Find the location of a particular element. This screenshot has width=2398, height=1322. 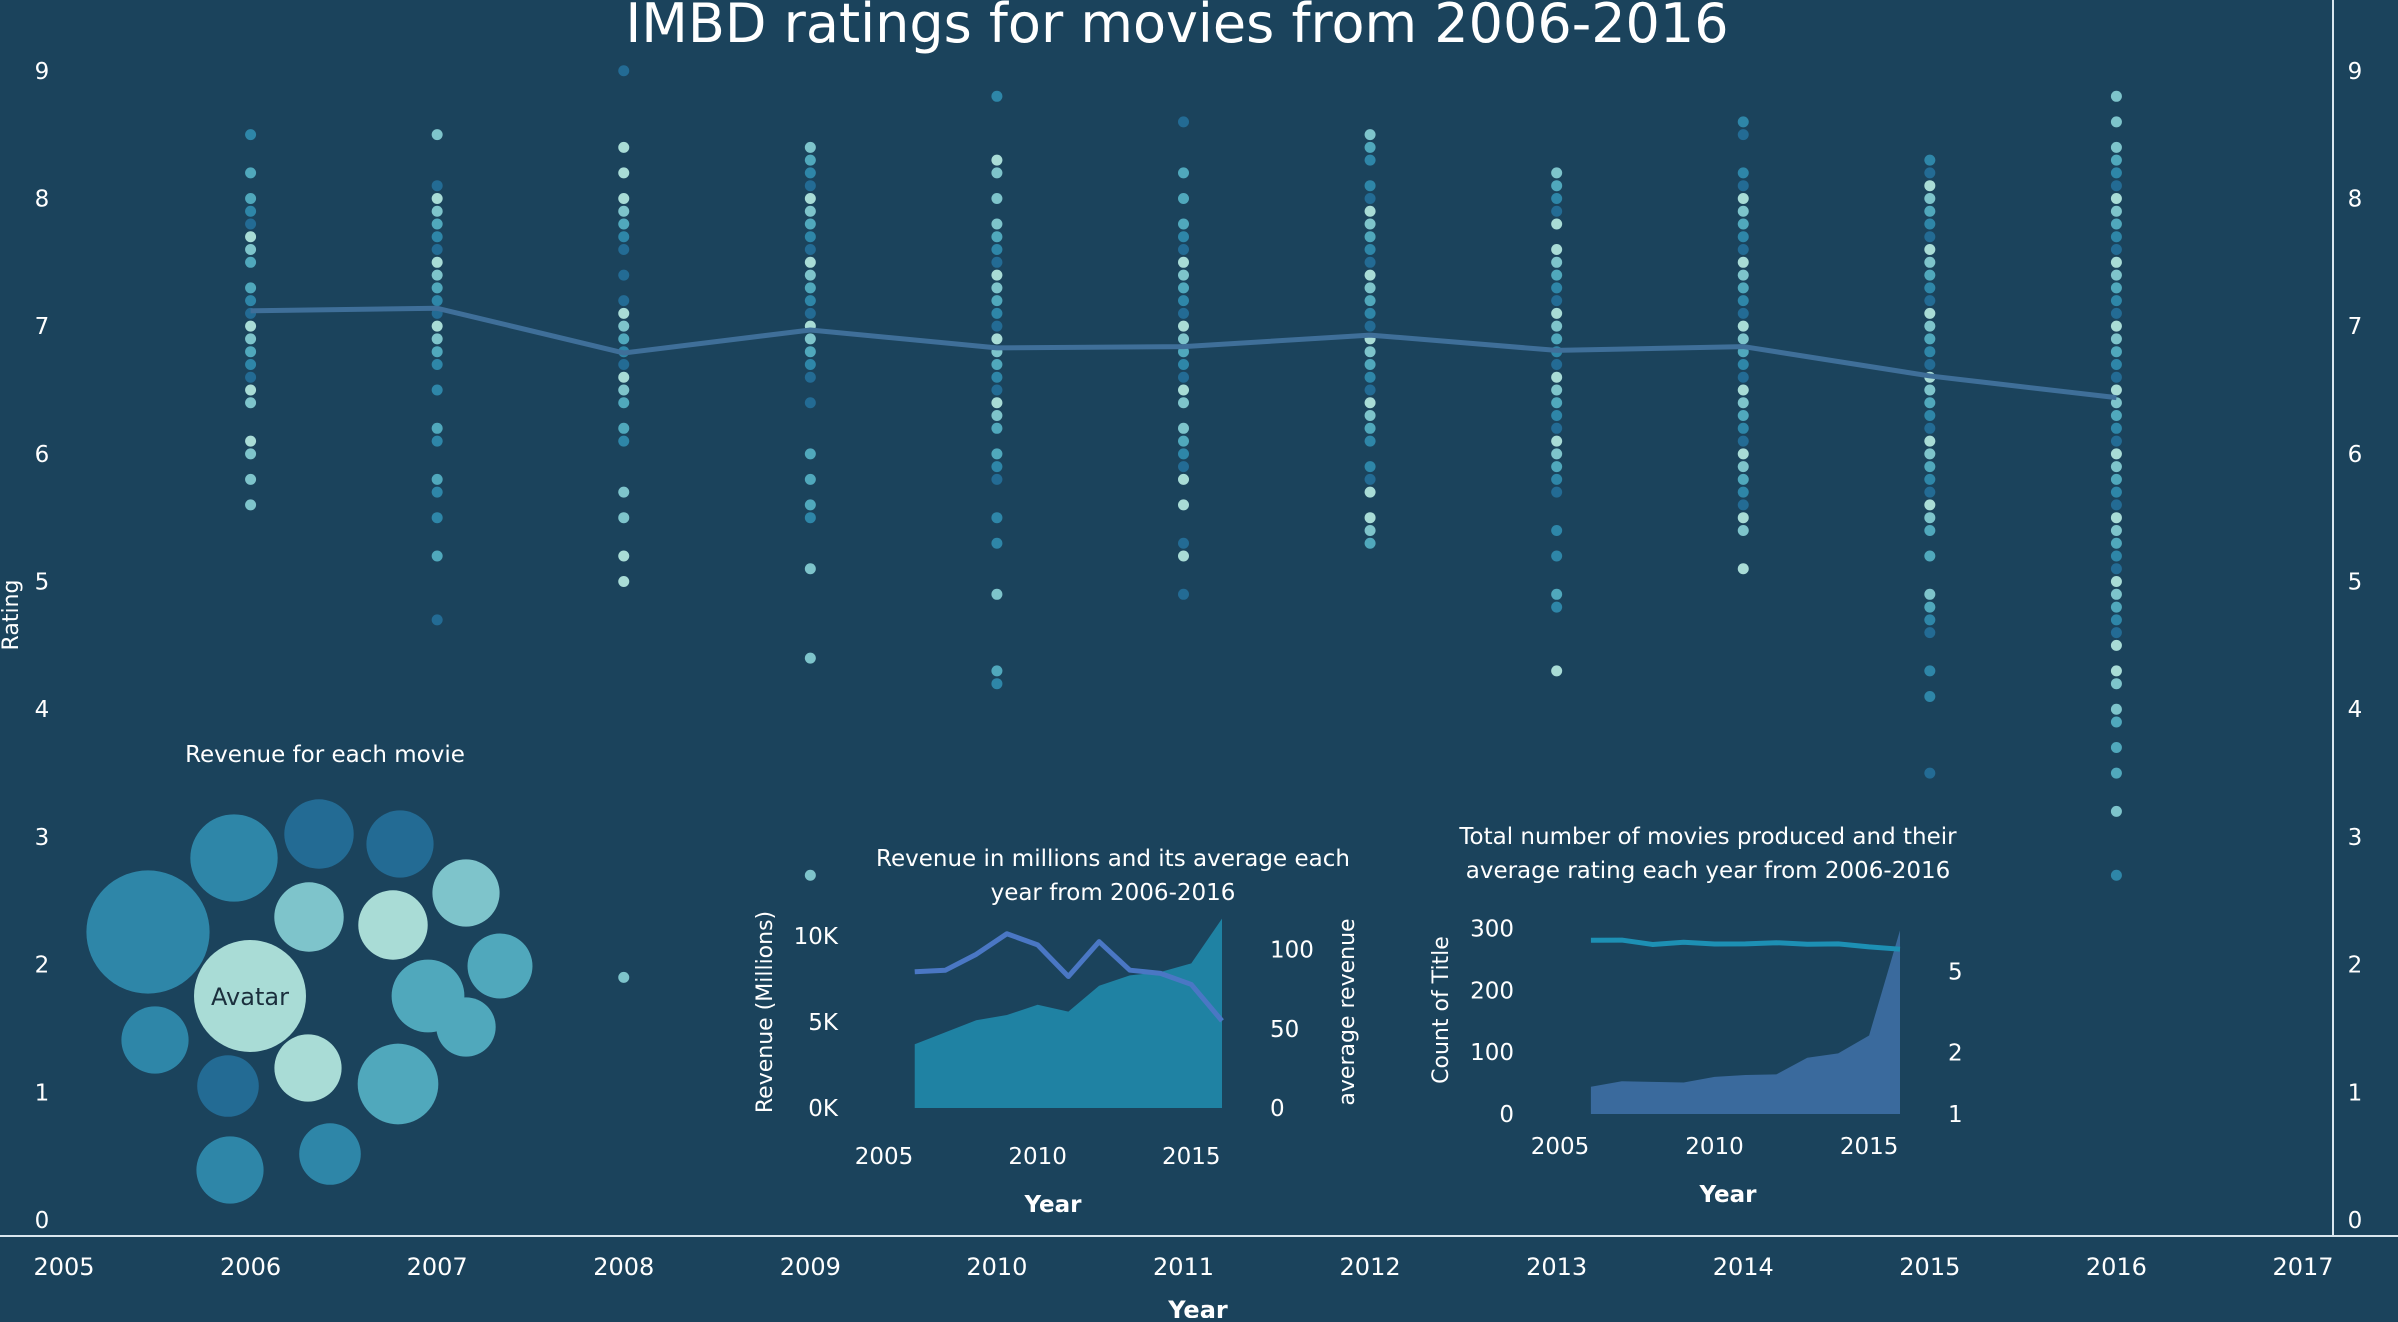

main-x-tick-label: 2012 is located at coordinates (1370, 1267).